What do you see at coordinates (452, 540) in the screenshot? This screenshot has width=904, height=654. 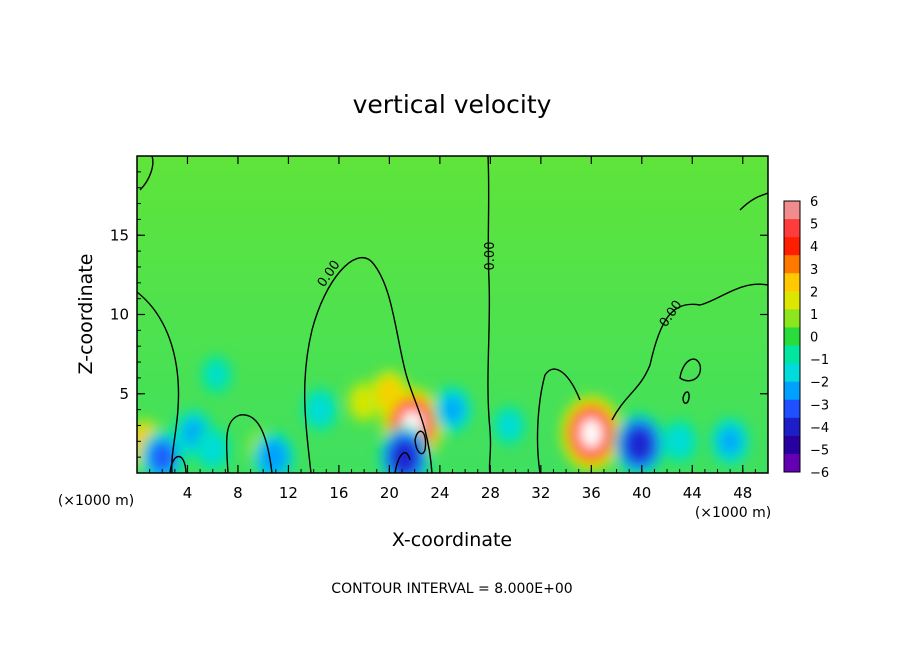 I see `x-axis-title: X-coordinate` at bounding box center [452, 540].